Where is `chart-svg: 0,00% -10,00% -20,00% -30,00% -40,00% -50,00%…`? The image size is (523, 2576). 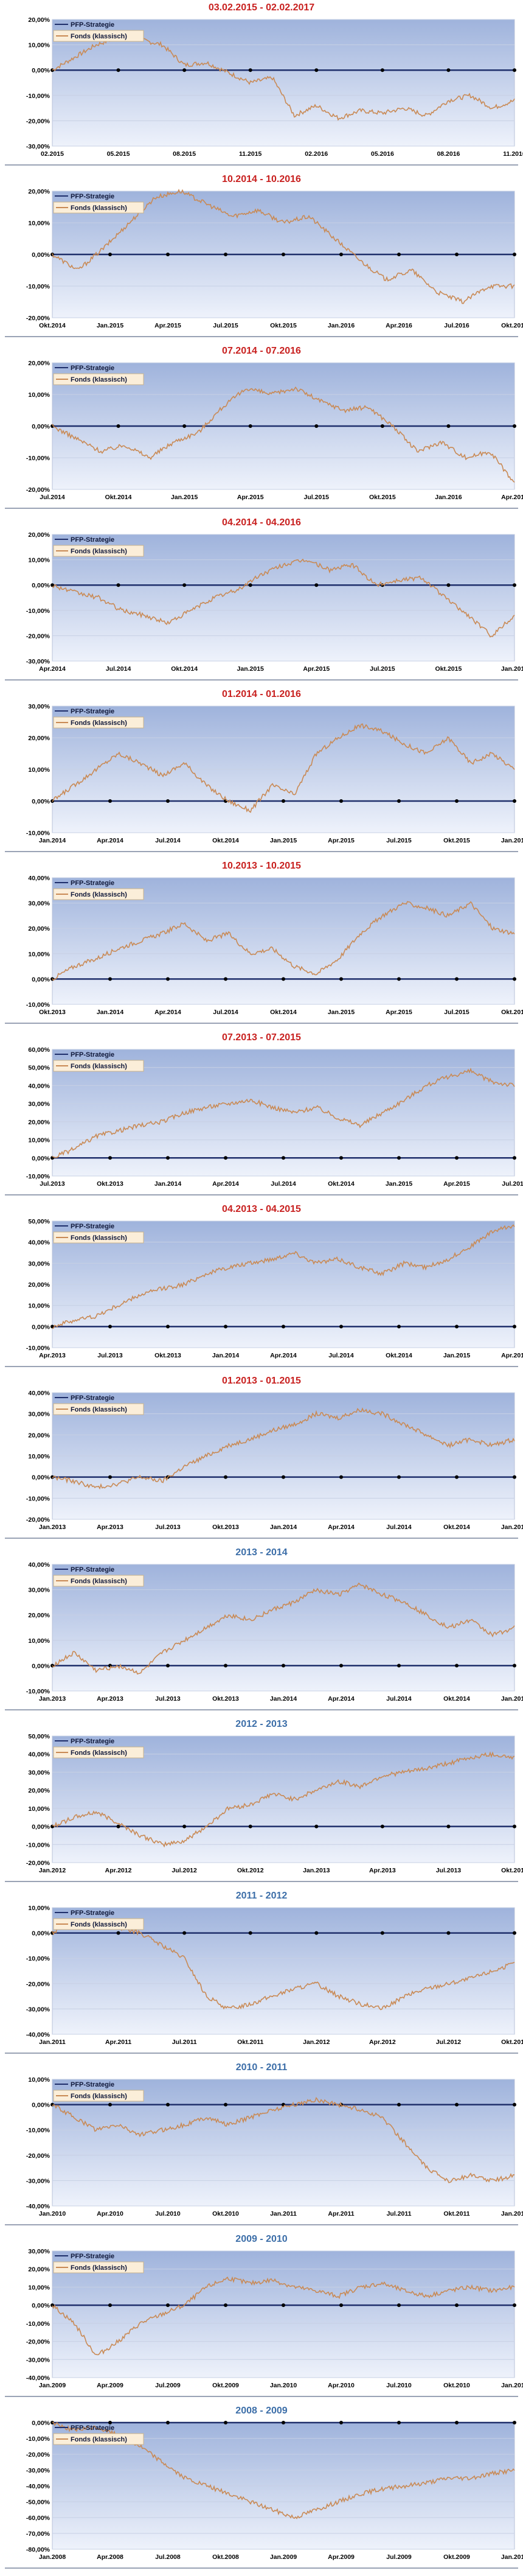 chart-svg: 0,00% -10,00% -20,00% -30,00% -40,00% -50,00%… is located at coordinates (274, 2490).